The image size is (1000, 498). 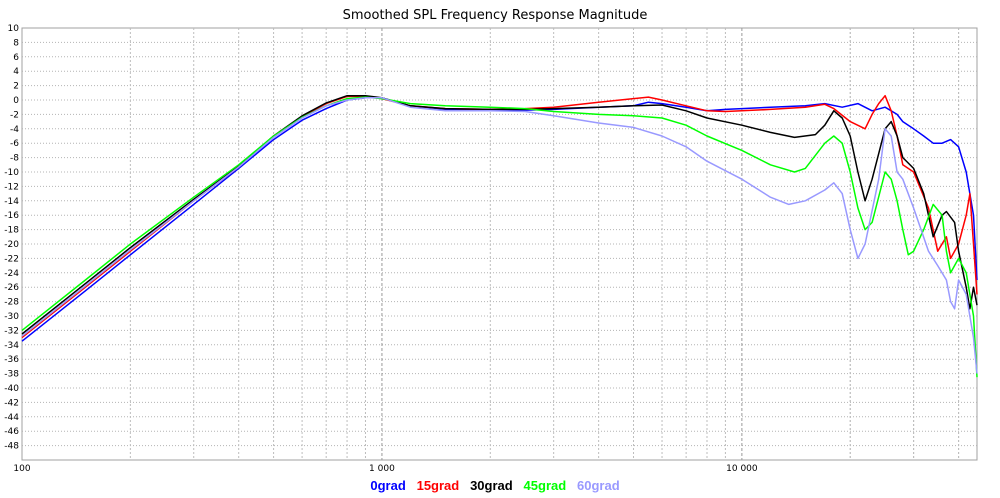 What do you see at coordinates (11, 375) in the screenshot?
I see `y-tick-label: -38` at bounding box center [11, 375].